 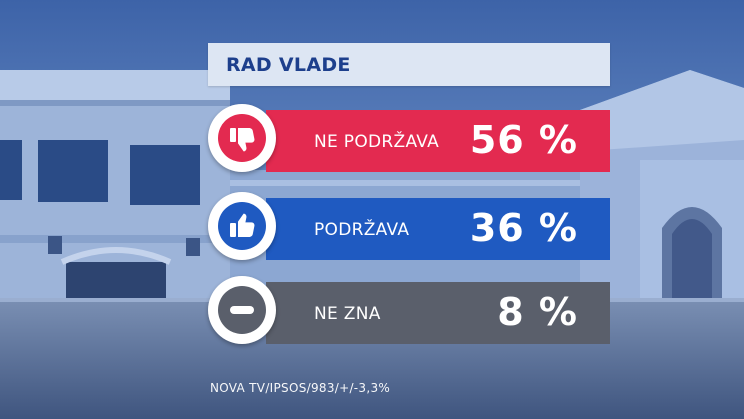 What do you see at coordinates (300, 388) in the screenshot?
I see `source-note: NOVA TV/IPSOS/983/+/-3,3%` at bounding box center [300, 388].